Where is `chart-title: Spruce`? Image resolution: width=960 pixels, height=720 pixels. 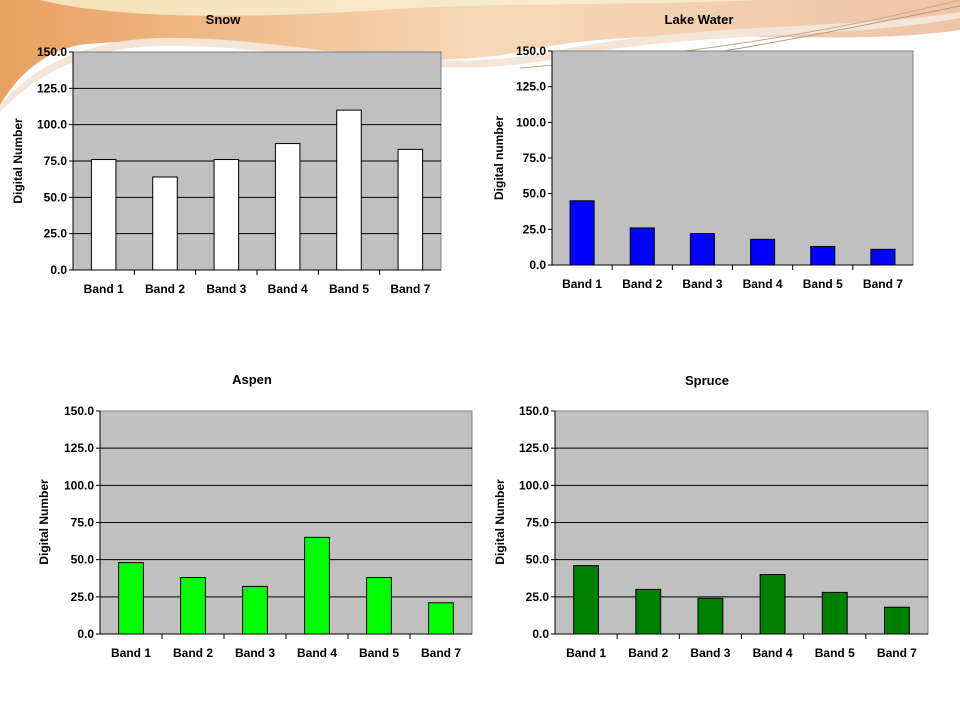 chart-title: Spruce is located at coordinates (707, 380).